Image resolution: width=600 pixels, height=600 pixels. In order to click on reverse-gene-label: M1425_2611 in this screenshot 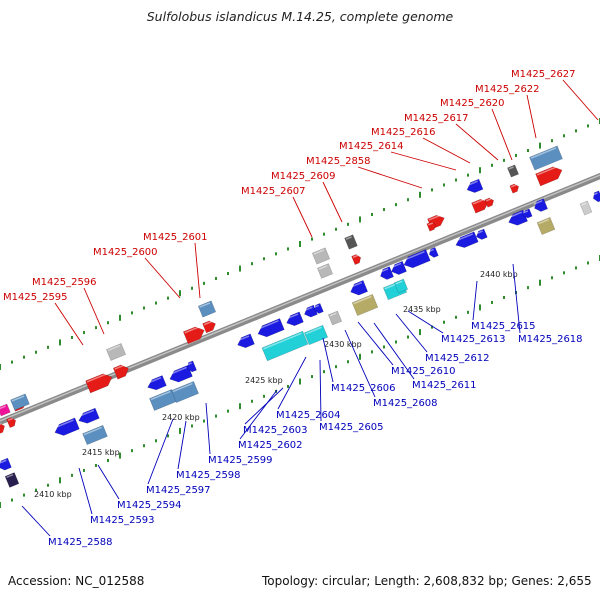, I will do `click(444, 385)`.